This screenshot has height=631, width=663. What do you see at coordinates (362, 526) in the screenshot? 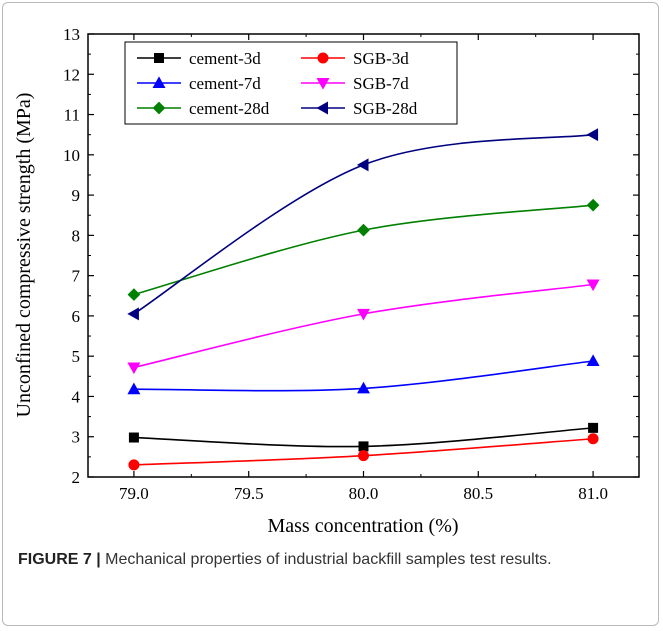
I see `x-axis-label: Mass concentration (%)` at bounding box center [362, 526].